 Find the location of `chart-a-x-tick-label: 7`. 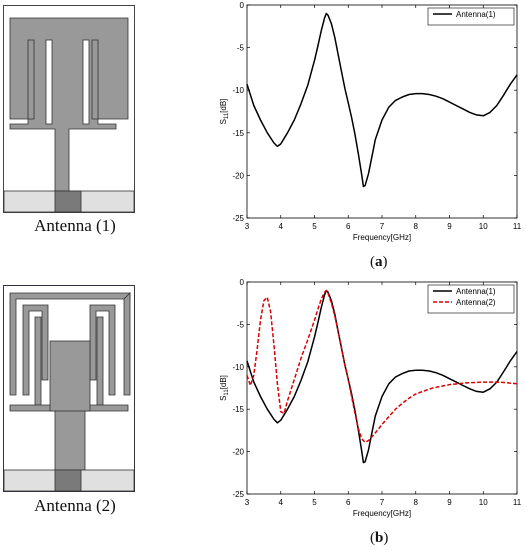

chart-a-x-tick-label: 7 is located at coordinates (382, 226).